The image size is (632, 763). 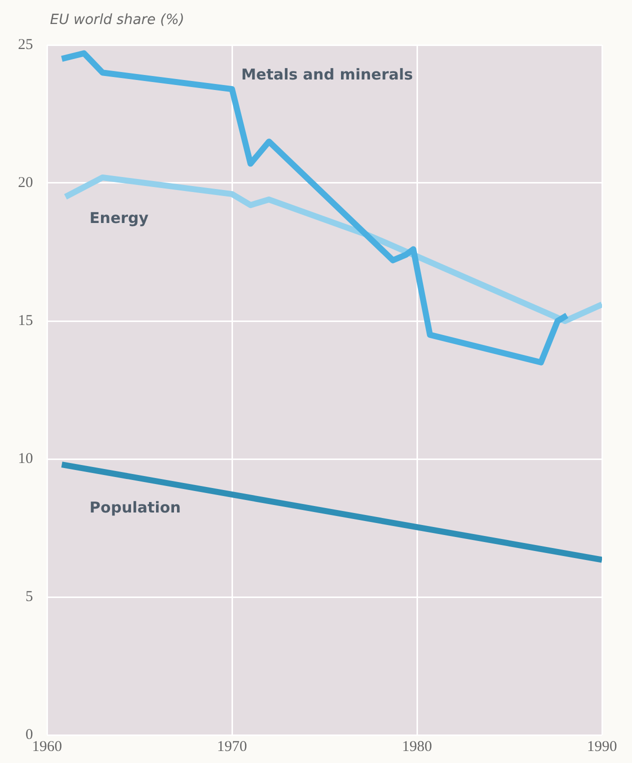 What do you see at coordinates (29, 734) in the screenshot?
I see `y-tick-label: 0` at bounding box center [29, 734].